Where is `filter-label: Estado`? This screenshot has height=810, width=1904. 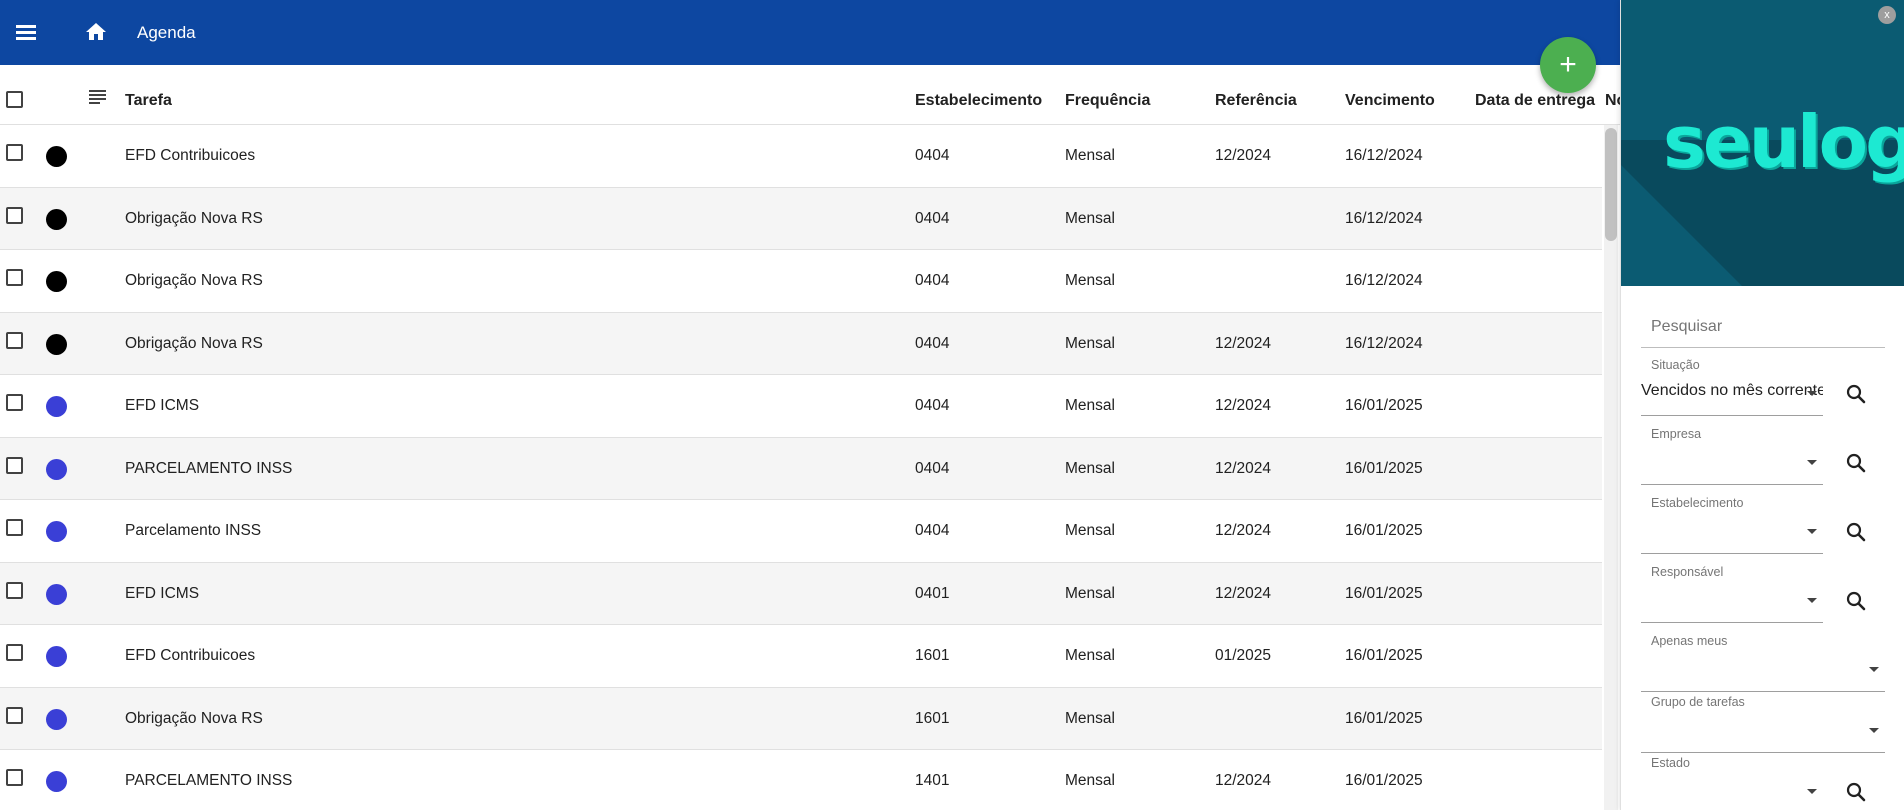
filter-label: Estado is located at coordinates (1670, 763).